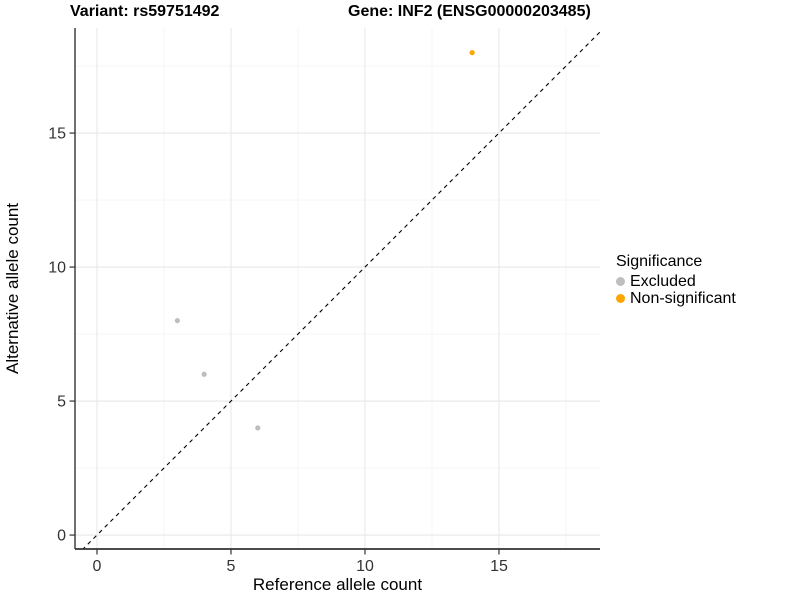 Image resolution: width=800 pixels, height=600 pixels. Describe the element at coordinates (12, 288) in the screenshot. I see `y-axis-title: Alternative allele count` at that location.